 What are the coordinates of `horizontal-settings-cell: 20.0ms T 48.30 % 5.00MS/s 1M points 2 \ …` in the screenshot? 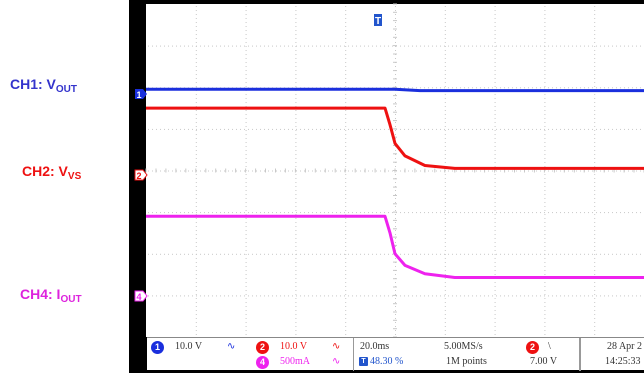 It's located at (467, 354).